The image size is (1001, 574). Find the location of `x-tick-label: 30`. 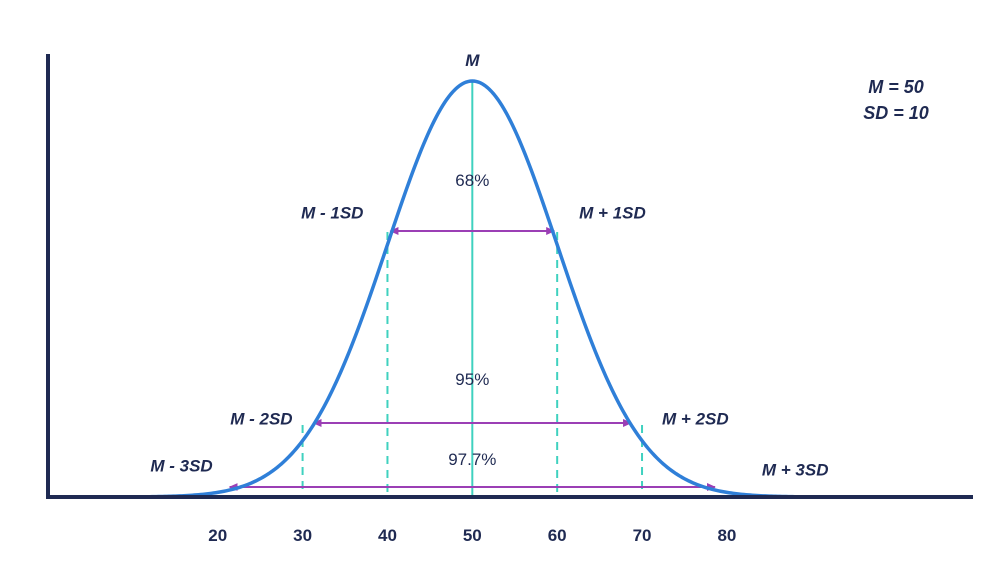

x-tick-label: 30 is located at coordinates (302, 535).